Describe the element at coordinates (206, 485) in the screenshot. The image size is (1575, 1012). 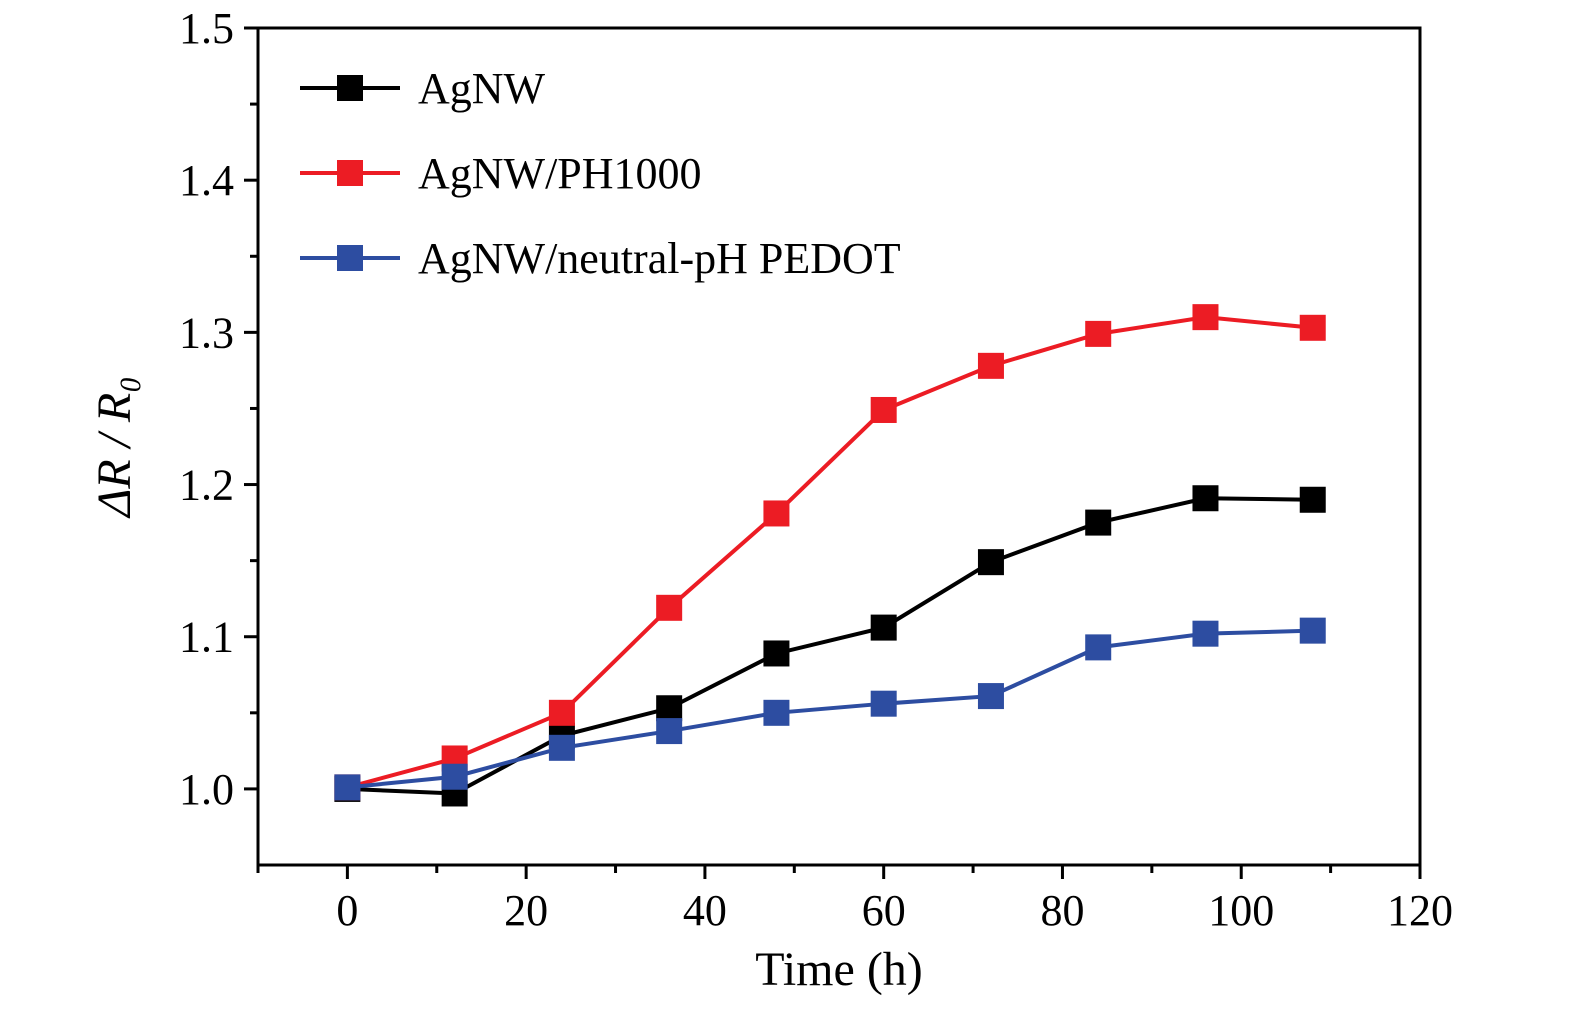
I see `y-tick-label: 1.2` at that location.